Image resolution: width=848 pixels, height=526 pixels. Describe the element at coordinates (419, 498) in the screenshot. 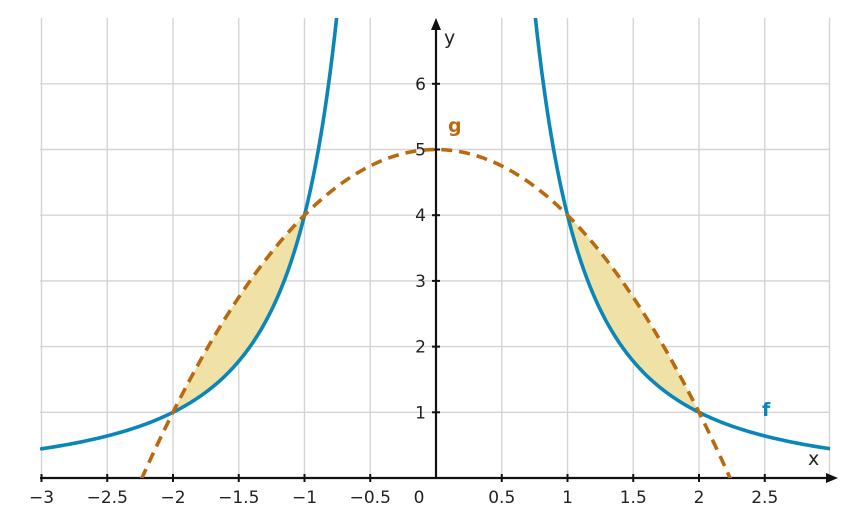

I see `x-tick-label: 0` at that location.